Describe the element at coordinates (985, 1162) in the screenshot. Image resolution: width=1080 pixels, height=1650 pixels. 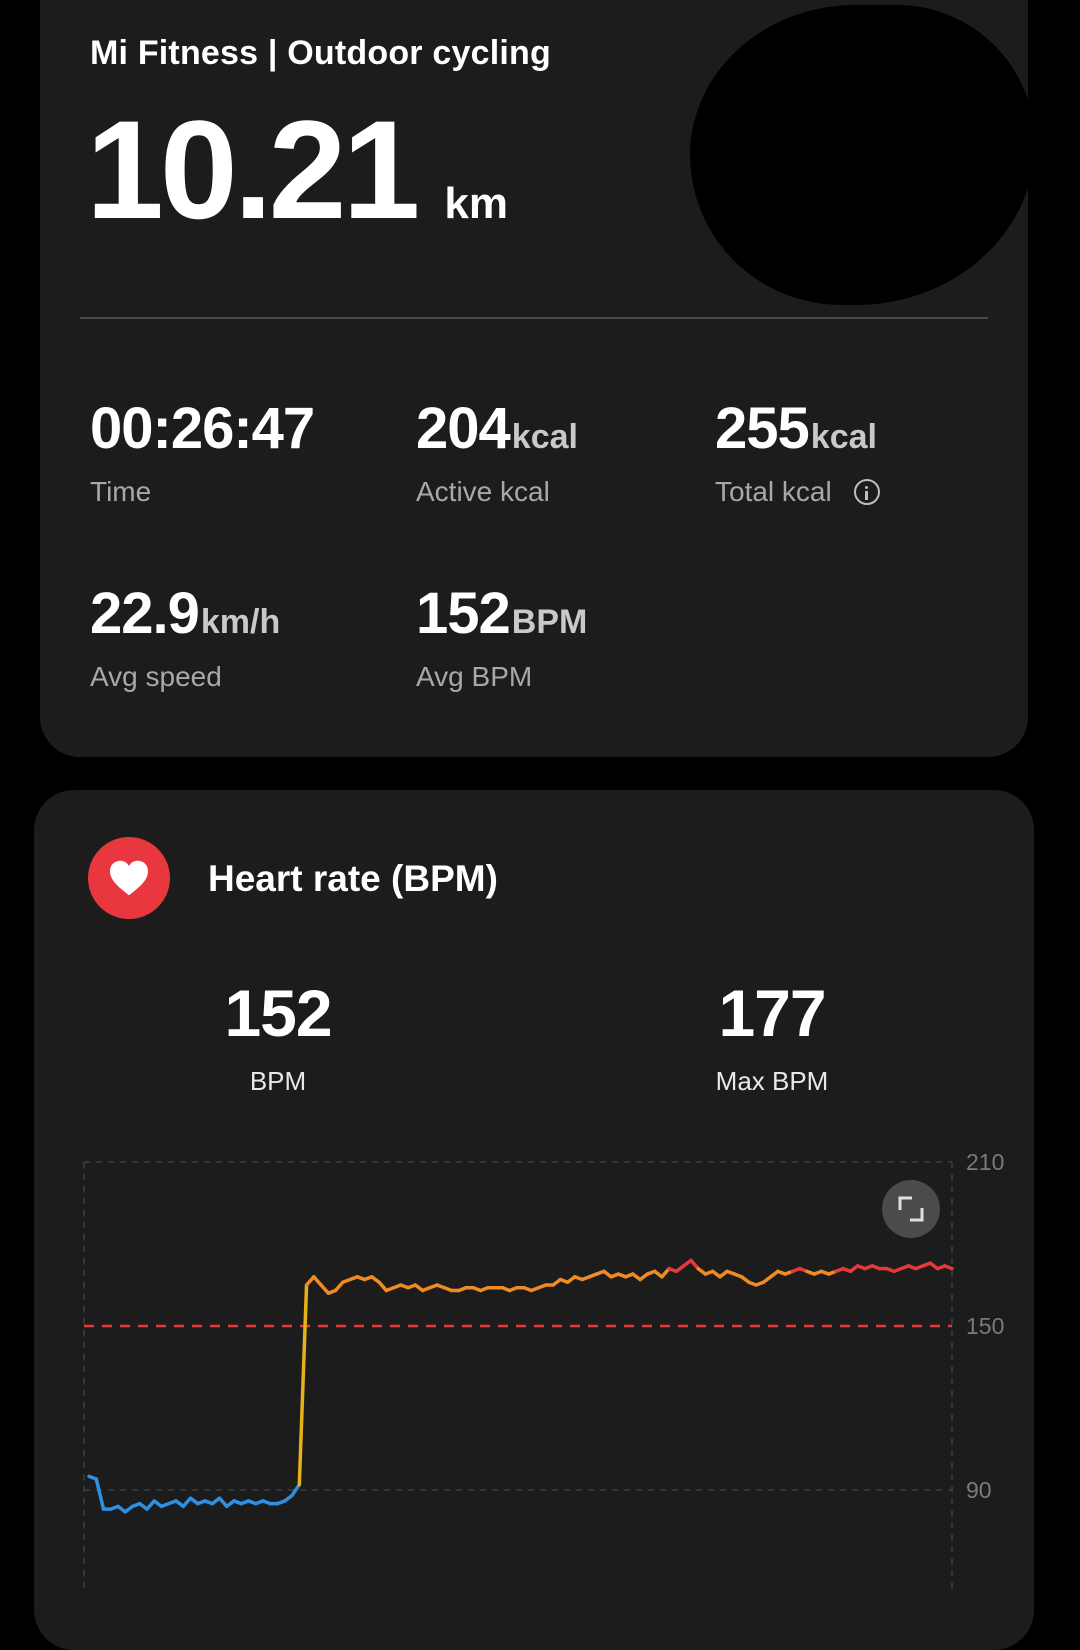
I see `y-tick-label: 210` at that location.